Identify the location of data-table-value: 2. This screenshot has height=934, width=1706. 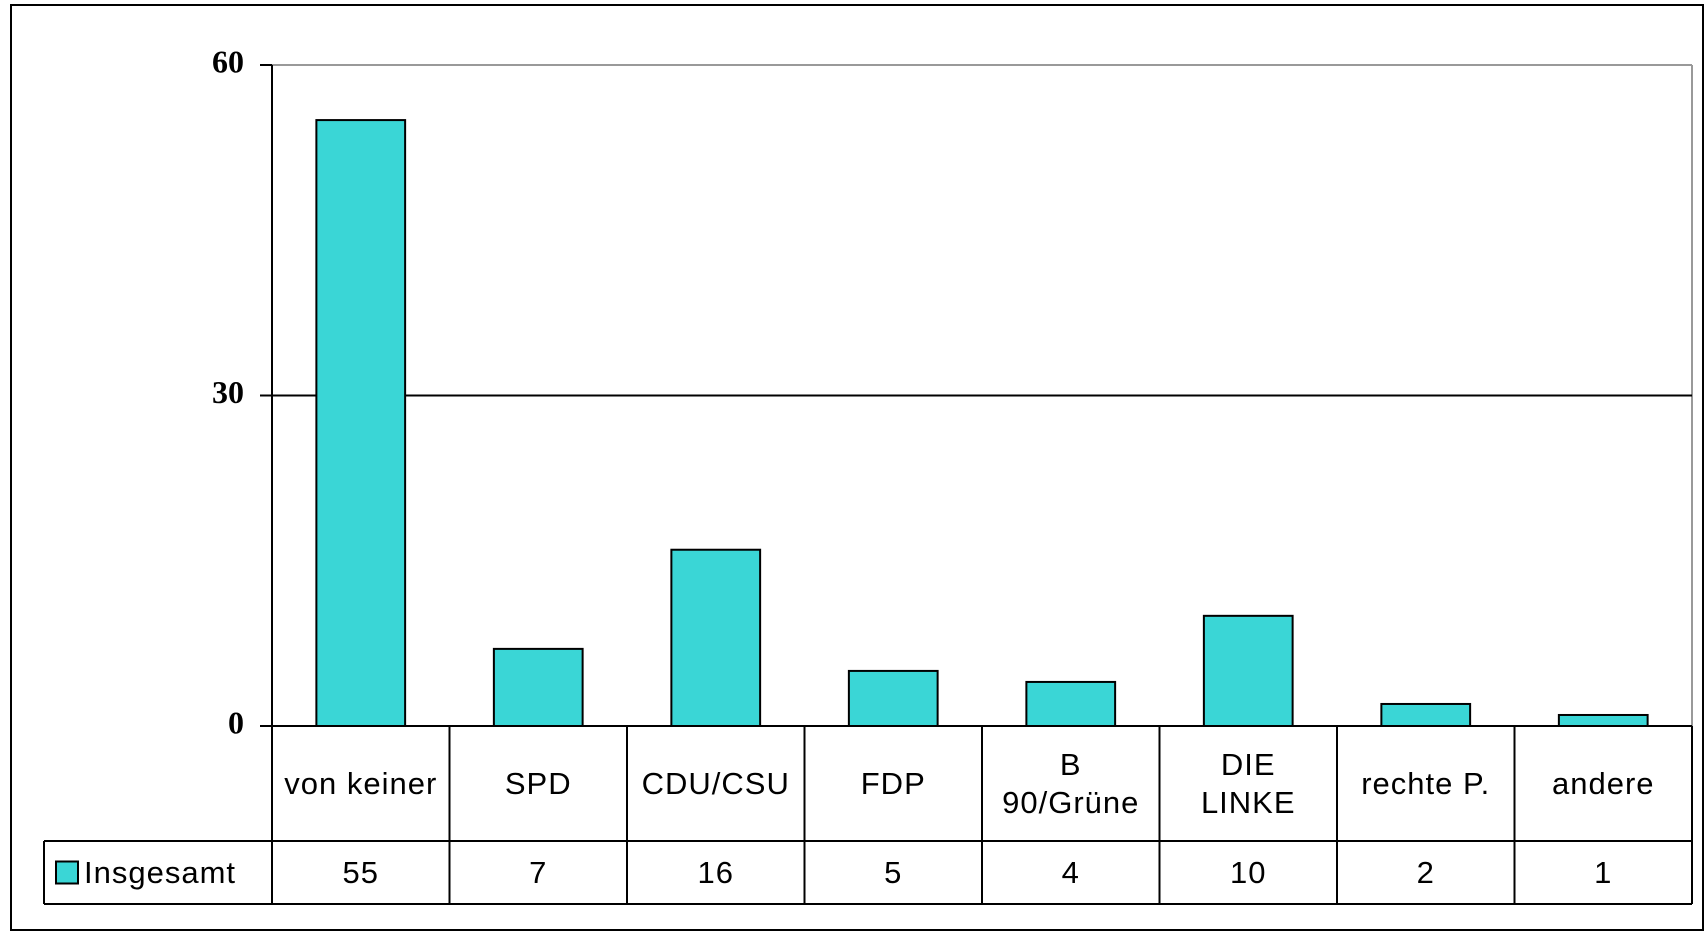
(1425, 872).